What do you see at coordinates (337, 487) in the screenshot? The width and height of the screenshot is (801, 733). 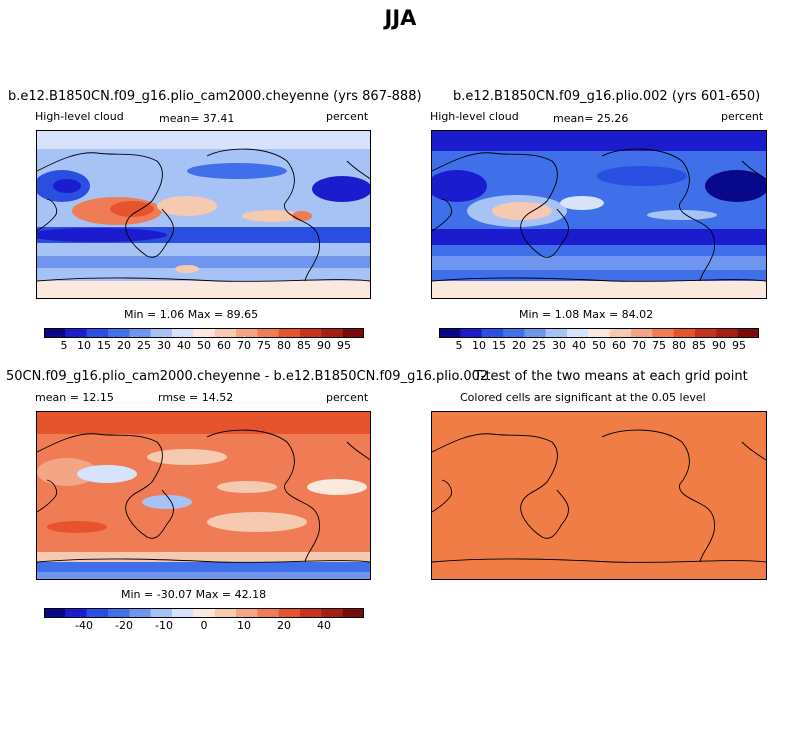 I see `panel3-blob-atlantic` at bounding box center [337, 487].